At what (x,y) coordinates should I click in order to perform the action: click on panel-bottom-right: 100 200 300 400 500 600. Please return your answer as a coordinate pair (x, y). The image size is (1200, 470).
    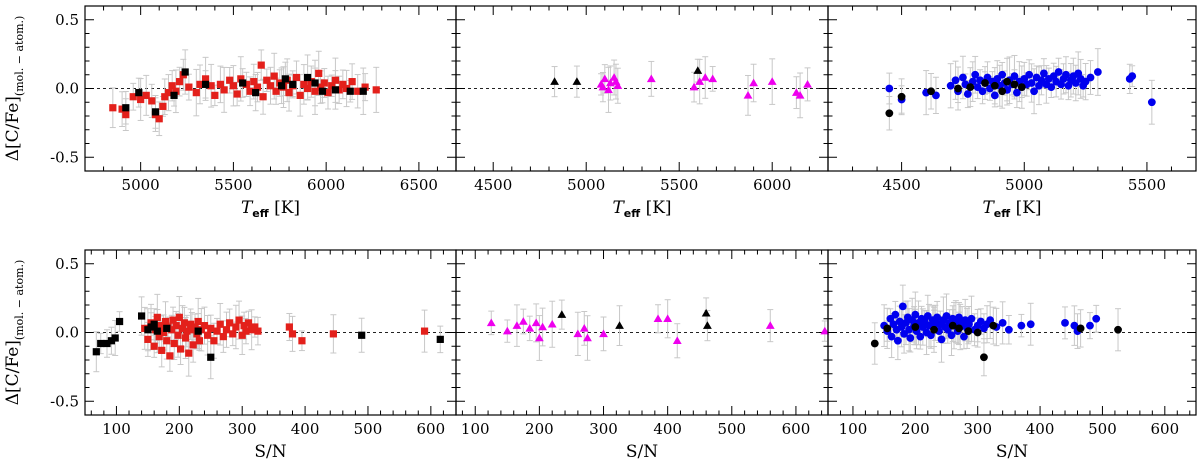
    Looking at the image, I should click on (1012, 343).